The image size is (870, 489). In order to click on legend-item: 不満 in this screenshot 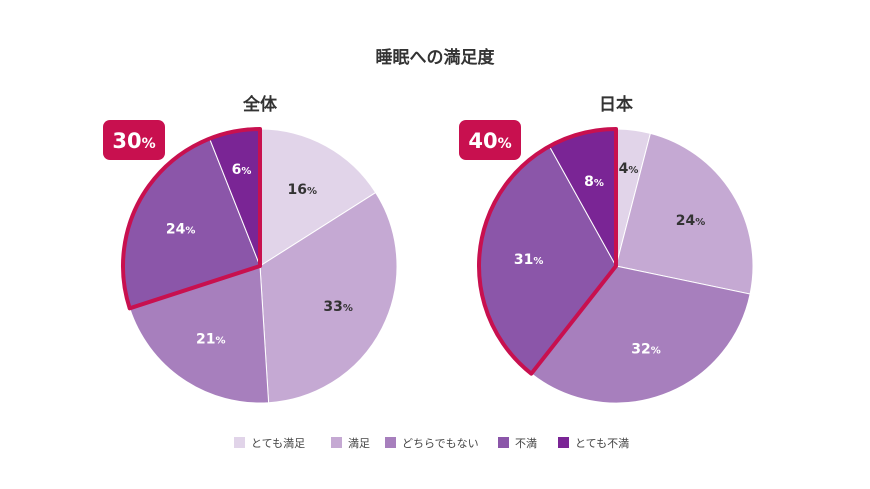, I will do `click(526, 443)`.